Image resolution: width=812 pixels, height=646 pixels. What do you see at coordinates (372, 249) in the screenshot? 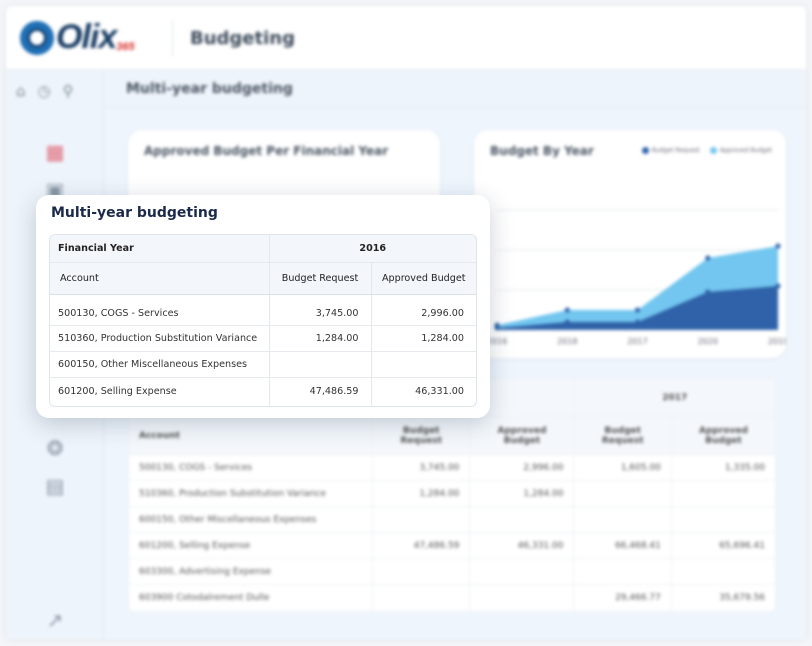
I see `year-header: 2016` at bounding box center [372, 249].